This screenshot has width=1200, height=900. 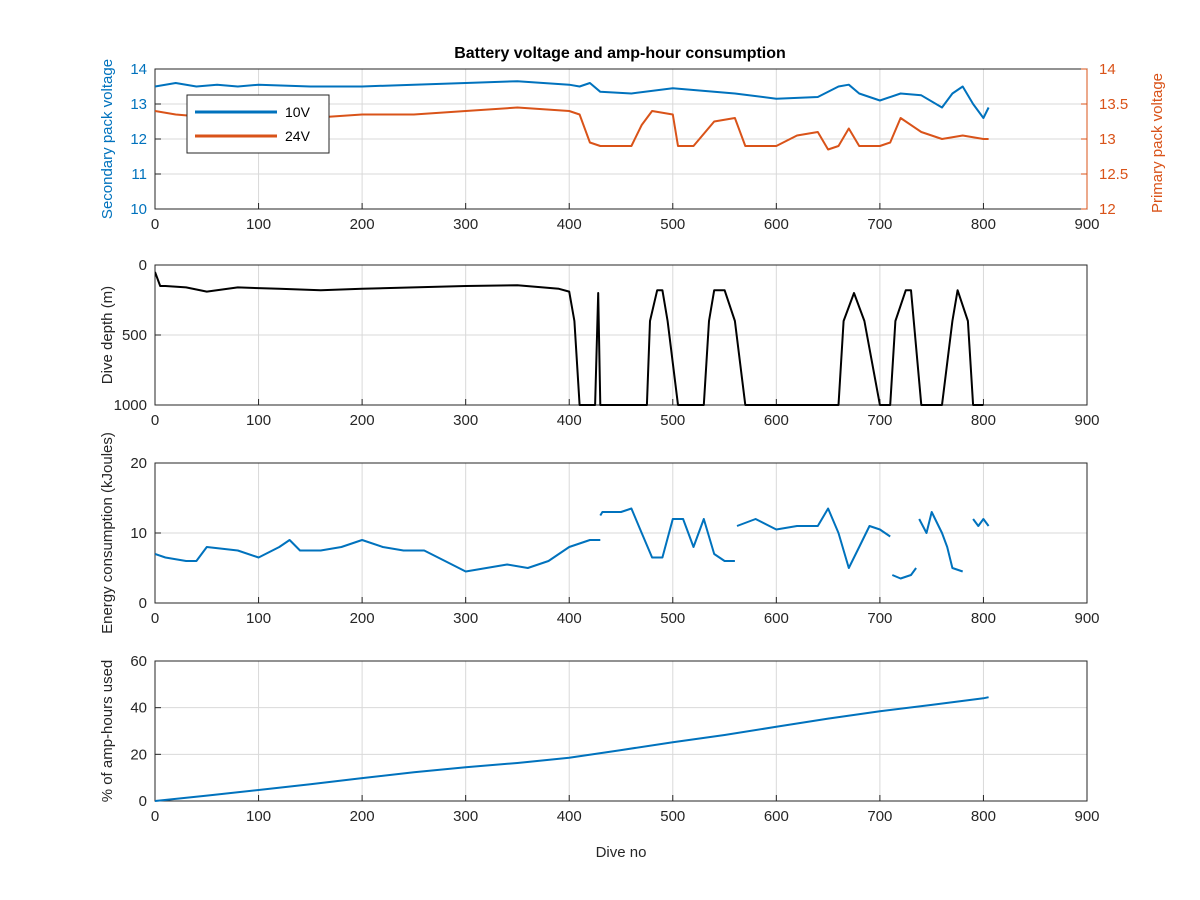 What do you see at coordinates (139, 174) in the screenshot?
I see `y-tick-label: 11` at bounding box center [139, 174].